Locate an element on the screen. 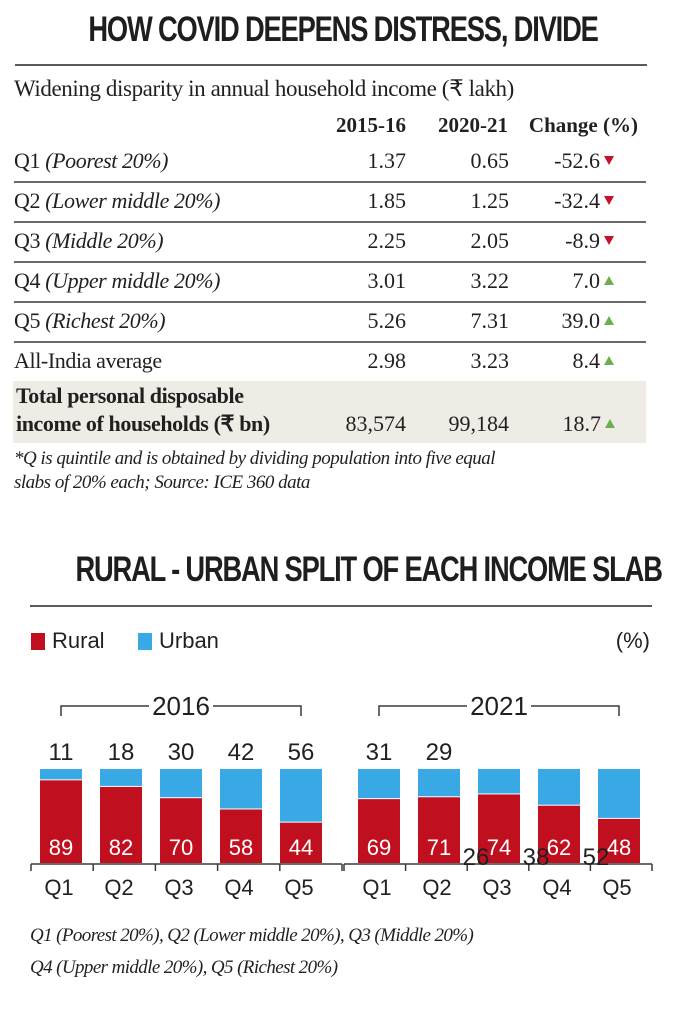 The image size is (686, 1013). unit-label: (%) is located at coordinates (632, 640).